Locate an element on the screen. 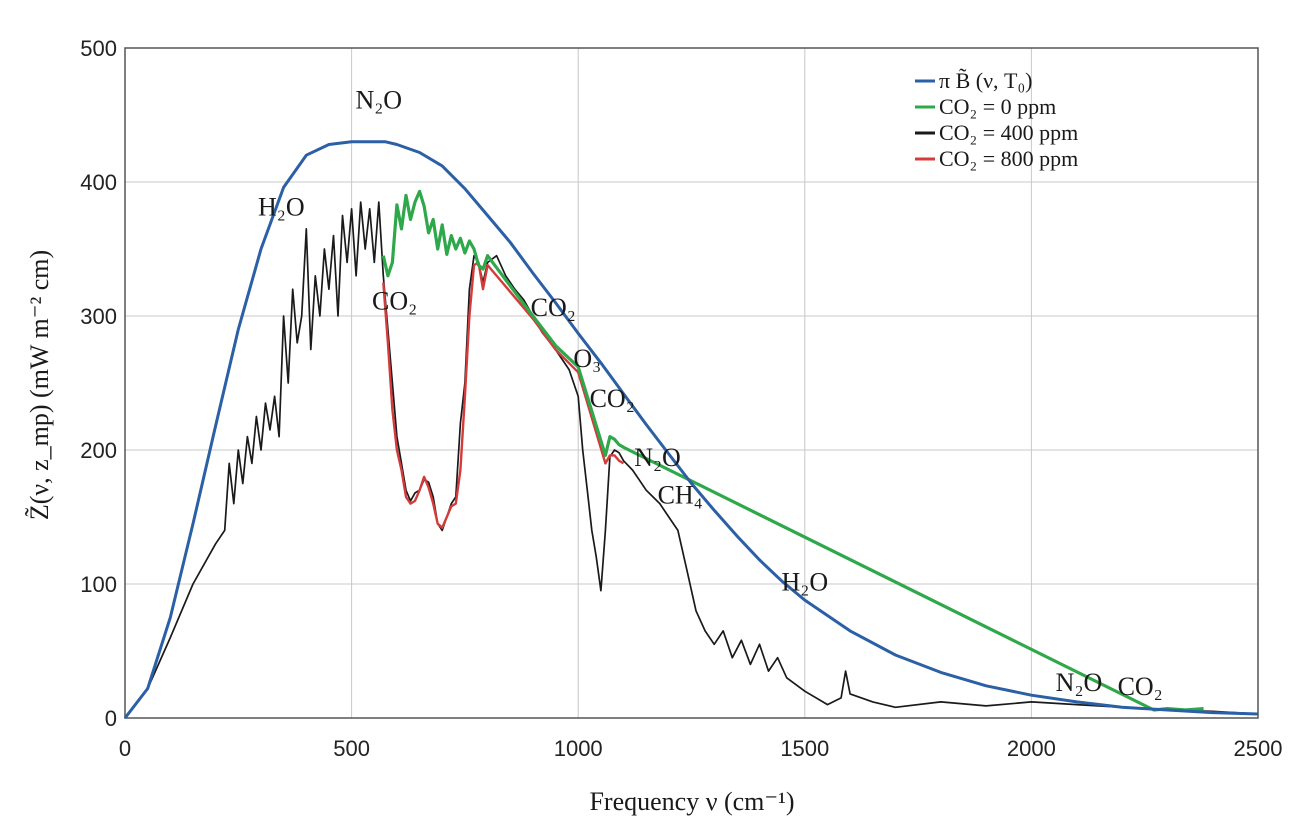 The height and width of the screenshot is (833, 1290). y-axis-label: Z̃(ν, z_mp) (mW m⁻² cm) is located at coordinates (39, 385).